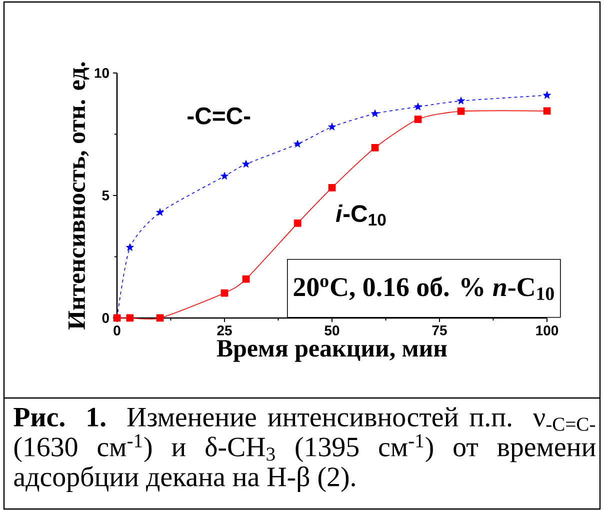 This screenshot has width=604, height=510. Describe the element at coordinates (224, 330) in the screenshot. I see `x-tick-label: 25` at that location.